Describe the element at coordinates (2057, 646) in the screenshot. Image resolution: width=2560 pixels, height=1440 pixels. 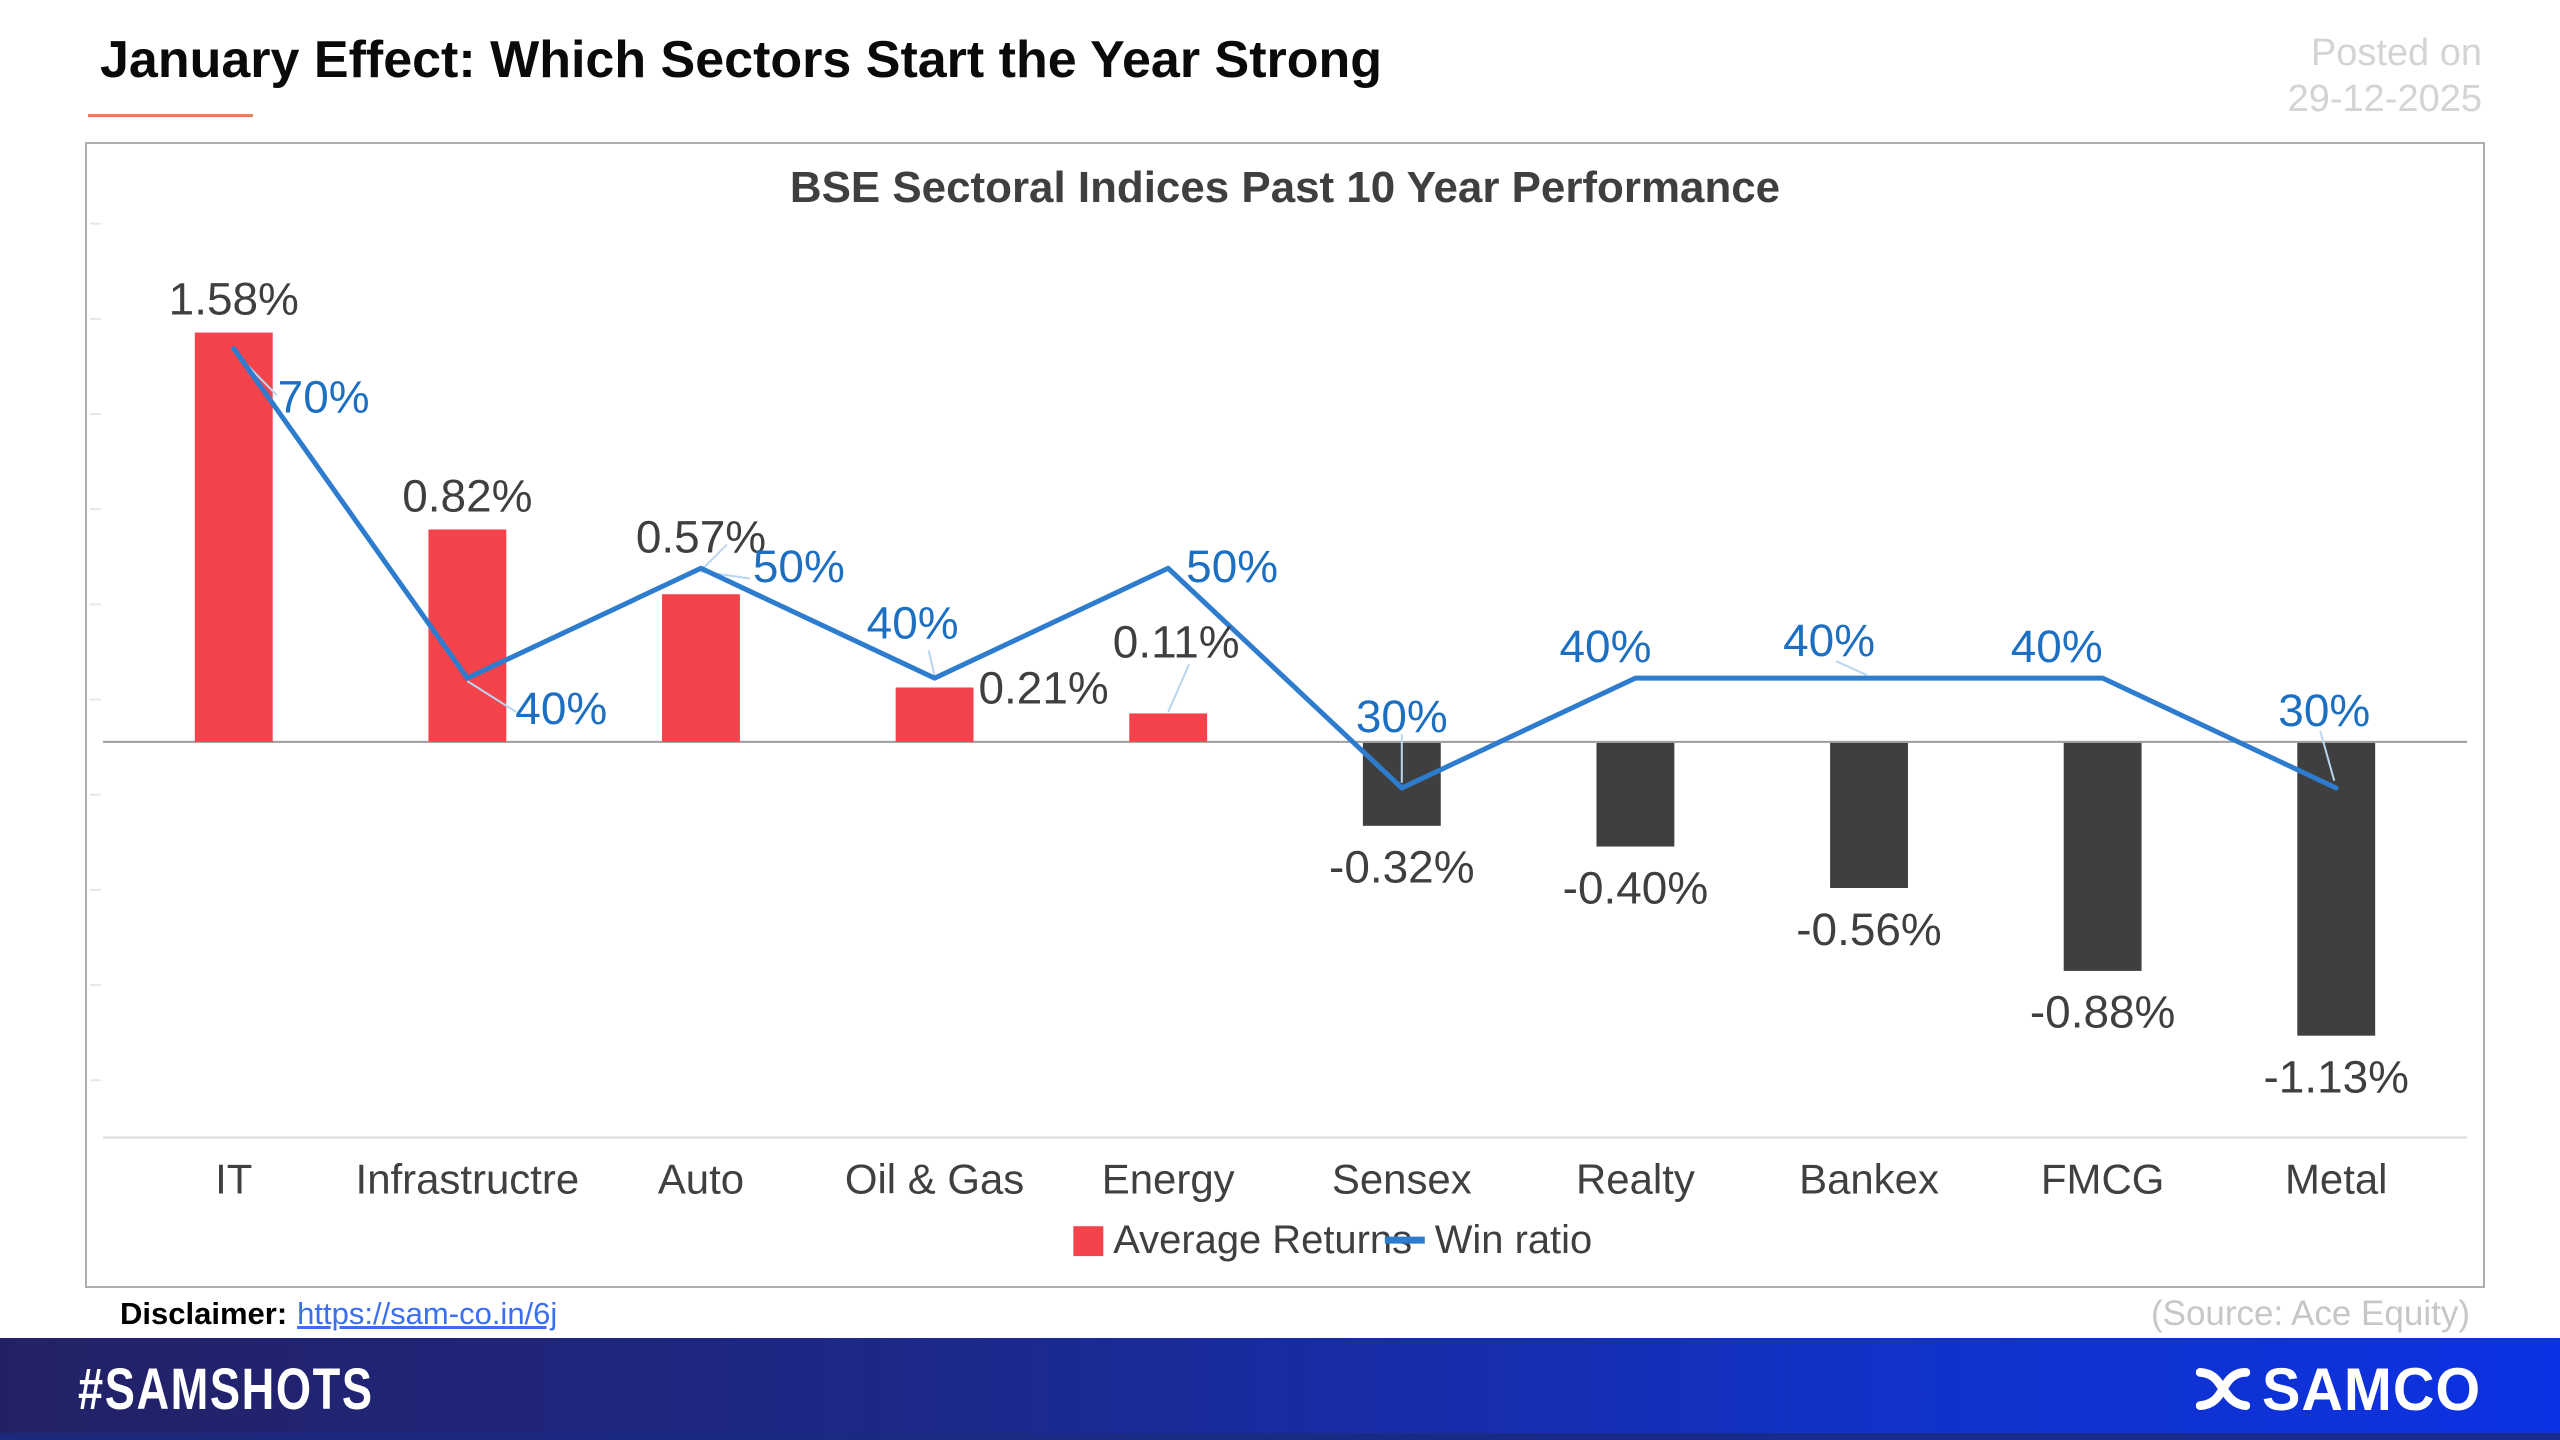
I see `win-ratio-label-FMCG: 40%` at that location.